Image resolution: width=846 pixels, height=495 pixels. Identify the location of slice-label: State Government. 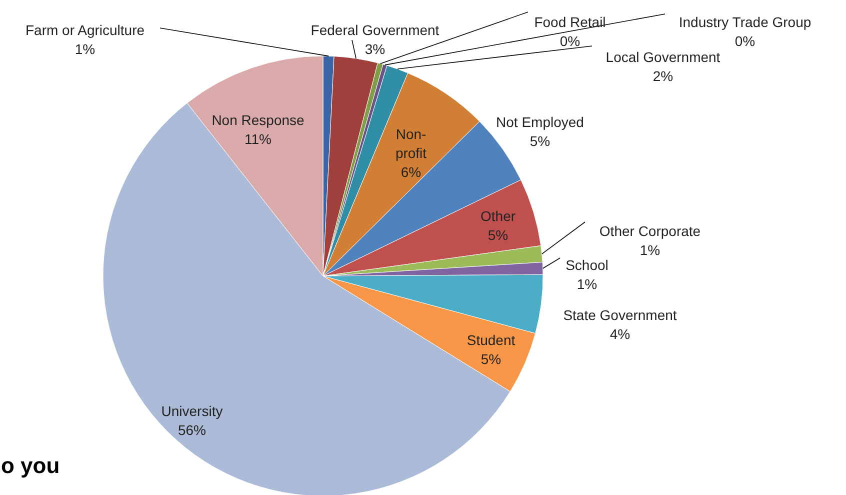
(620, 315).